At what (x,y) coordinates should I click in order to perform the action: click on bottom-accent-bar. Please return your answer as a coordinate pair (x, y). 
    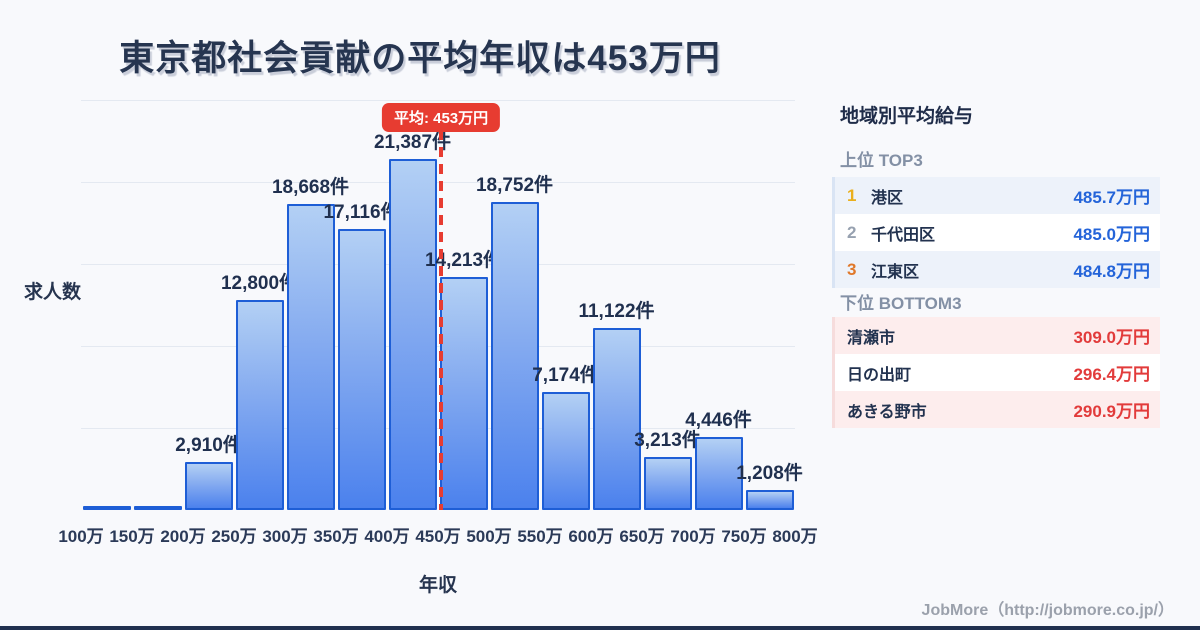
    Looking at the image, I should click on (600, 628).